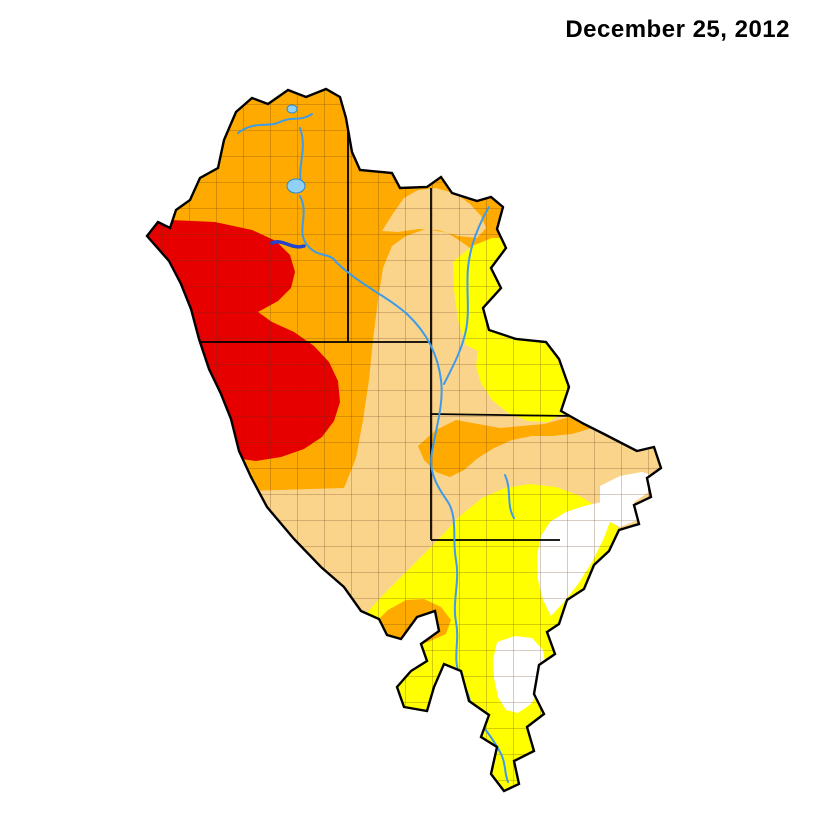  What do you see at coordinates (466, 295) in the screenshot?
I see `river-east` at bounding box center [466, 295].